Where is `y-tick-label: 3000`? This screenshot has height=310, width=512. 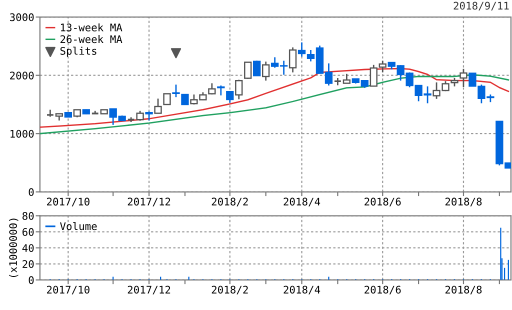 y-tick-label: 3000 is located at coordinates (22, 17).